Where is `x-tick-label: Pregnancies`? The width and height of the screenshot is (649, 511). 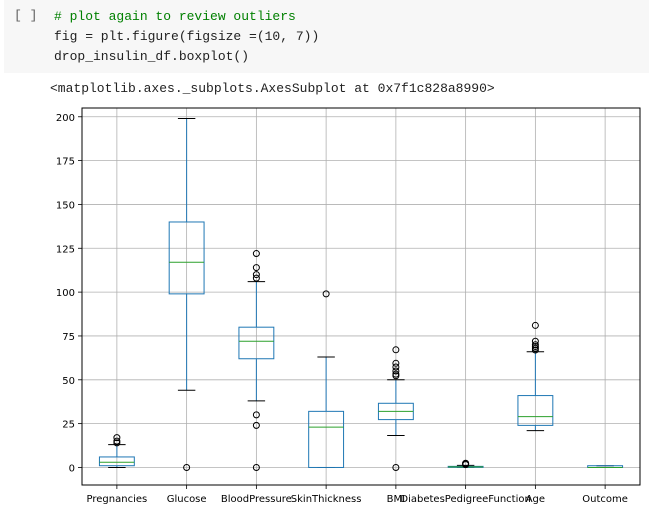 x-tick-label: Pregnancies is located at coordinates (117, 499).